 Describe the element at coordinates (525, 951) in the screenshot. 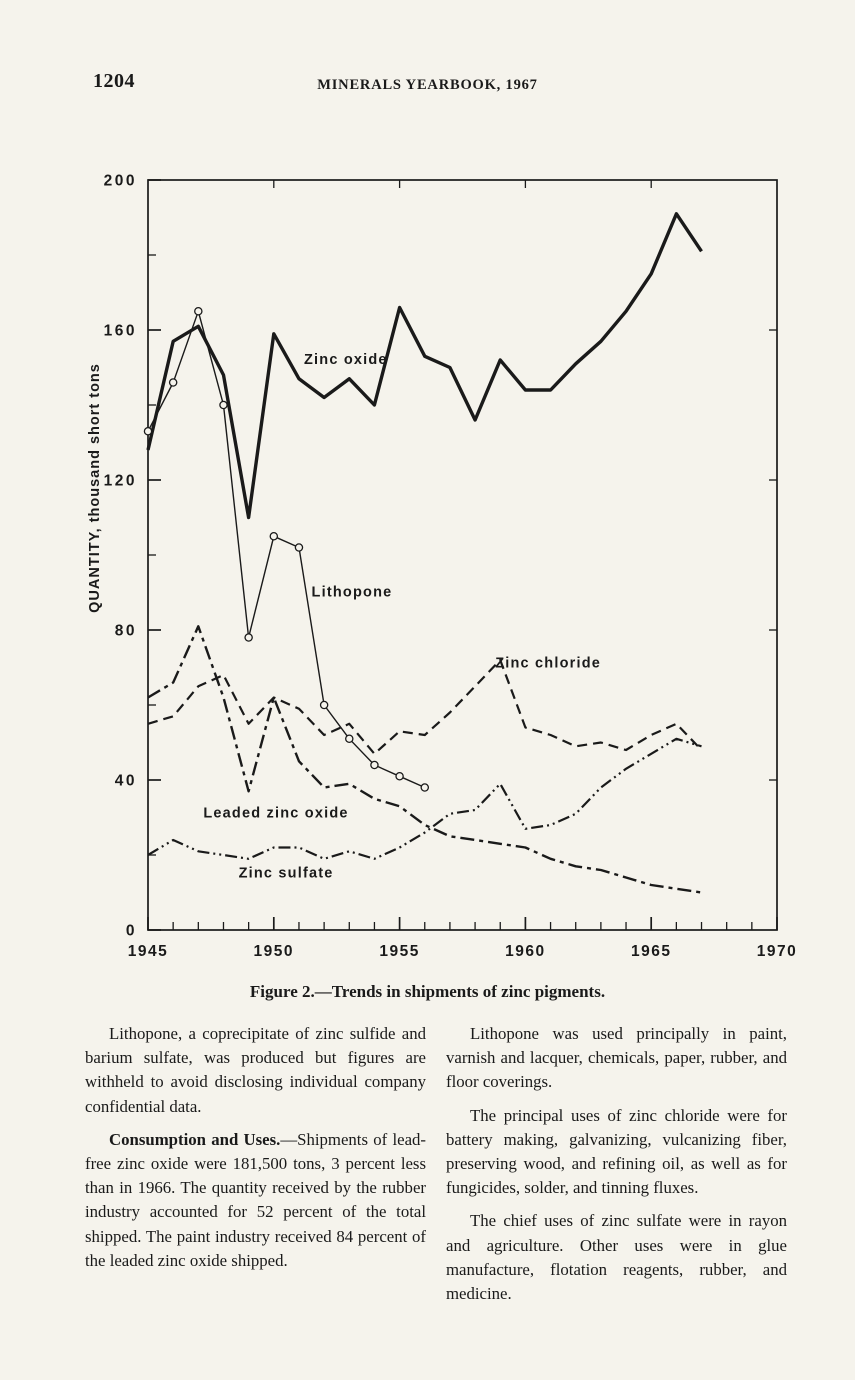

I see `x-tick-label: 1960` at that location.